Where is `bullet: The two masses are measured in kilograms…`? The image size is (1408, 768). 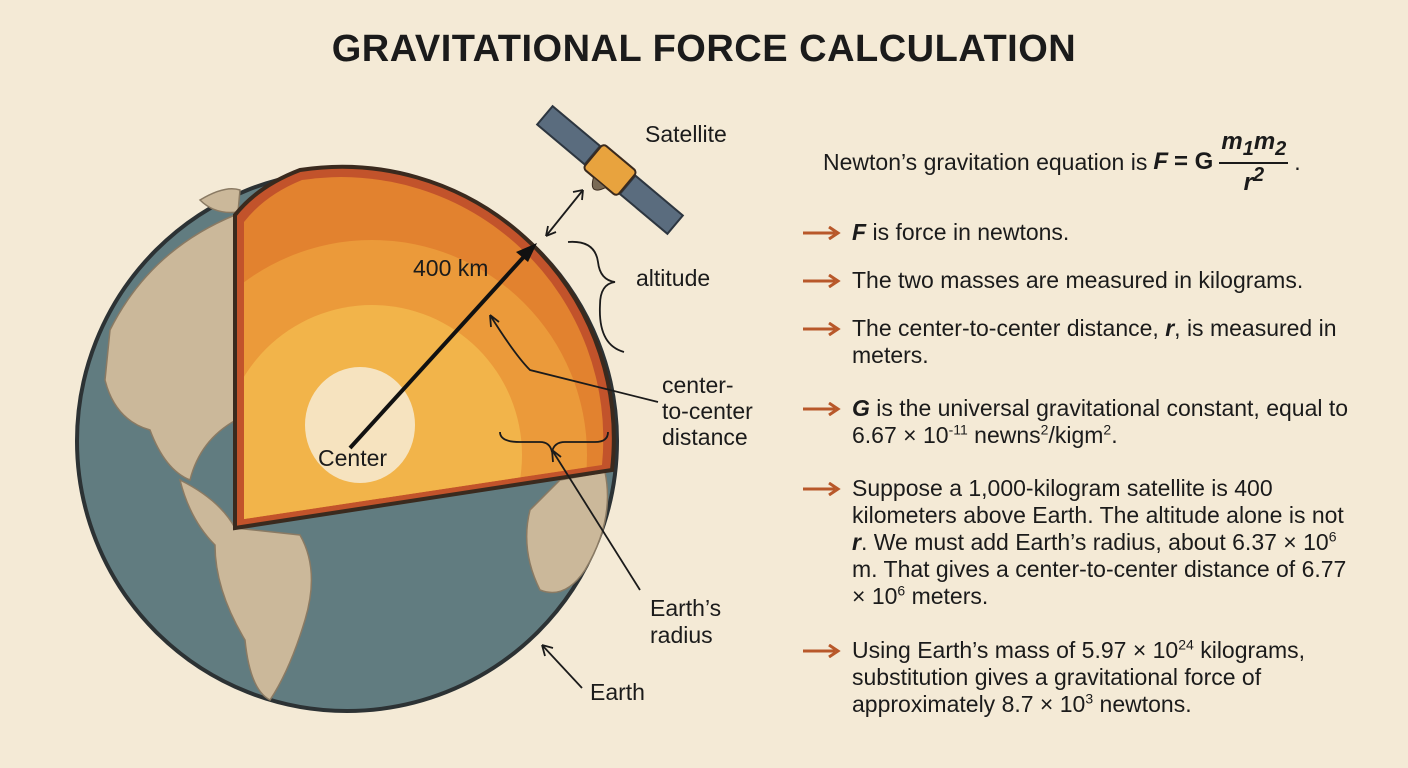 bullet: The two masses are measured in kilograms… is located at coordinates (1104, 280).